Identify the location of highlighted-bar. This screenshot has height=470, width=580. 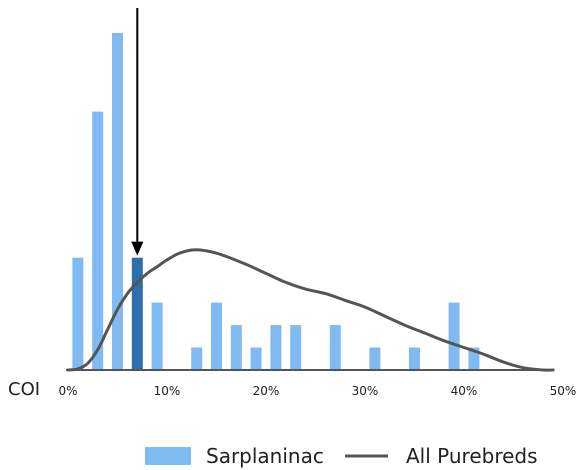
(137, 313).